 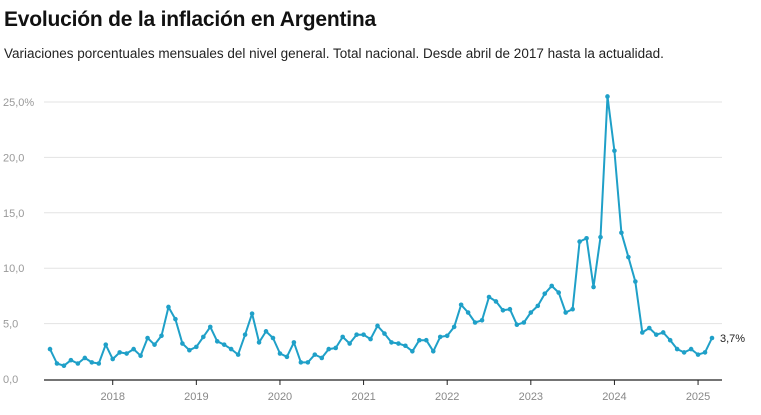 I want to click on x-tick-label: 2019, so click(x=196, y=397).